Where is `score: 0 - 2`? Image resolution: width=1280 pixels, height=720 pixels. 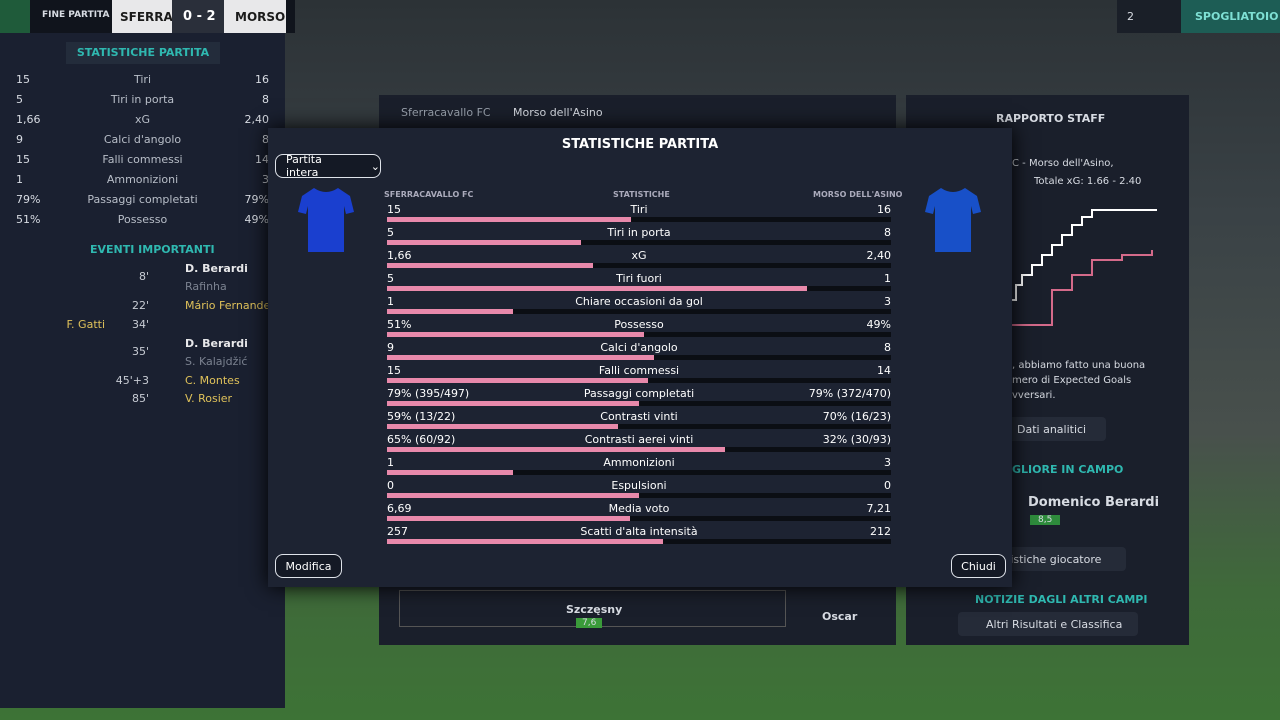 score: 0 - 2 is located at coordinates (199, 16).